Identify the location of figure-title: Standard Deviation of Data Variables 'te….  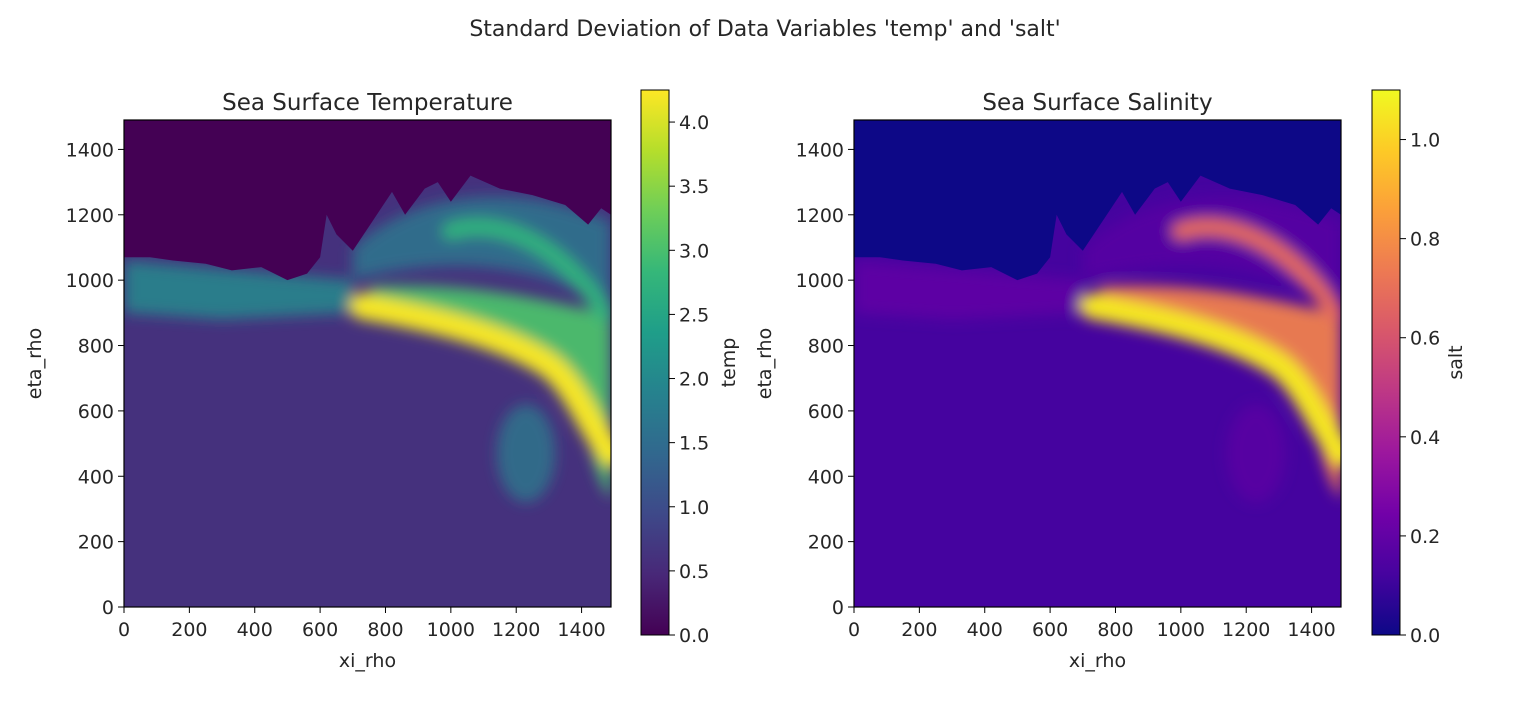
(765, 29).